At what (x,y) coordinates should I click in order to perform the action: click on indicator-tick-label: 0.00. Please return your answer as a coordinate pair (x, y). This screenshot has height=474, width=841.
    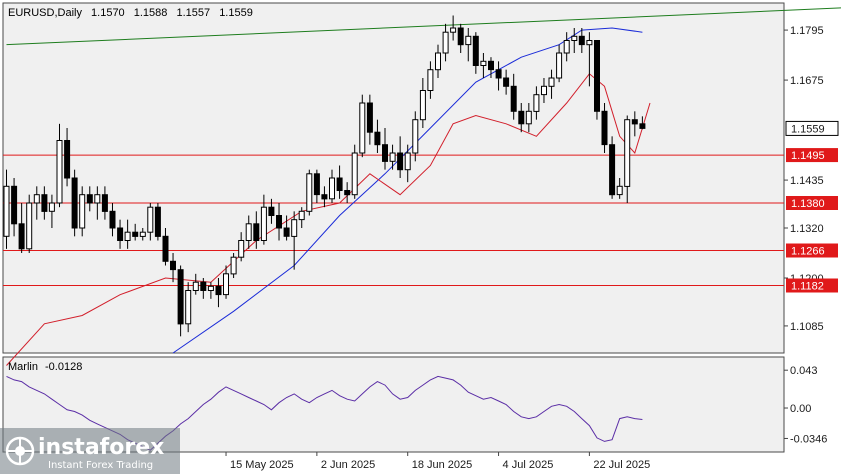
    Looking at the image, I should click on (800, 409).